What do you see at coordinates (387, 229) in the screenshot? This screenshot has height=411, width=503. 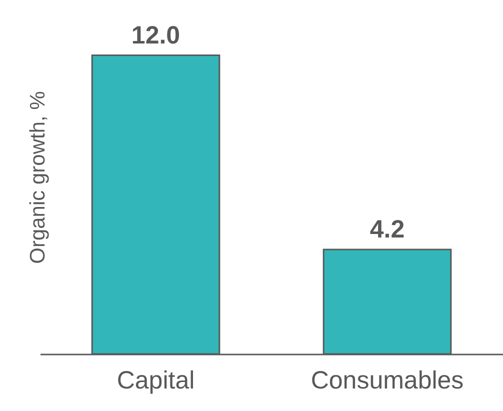 I see `data-label: 4.2` at bounding box center [387, 229].